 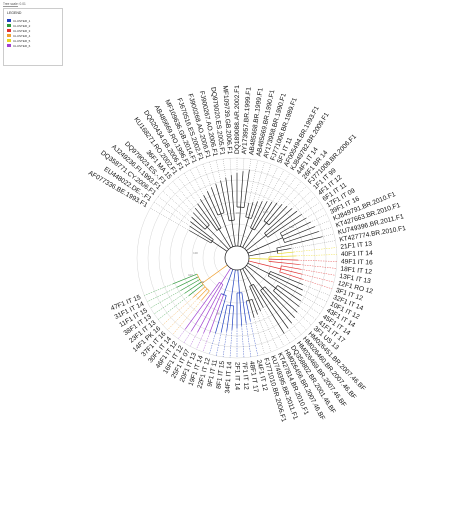 I want to click on legend-label: CLUSTER_2, so click(x=22, y=25).